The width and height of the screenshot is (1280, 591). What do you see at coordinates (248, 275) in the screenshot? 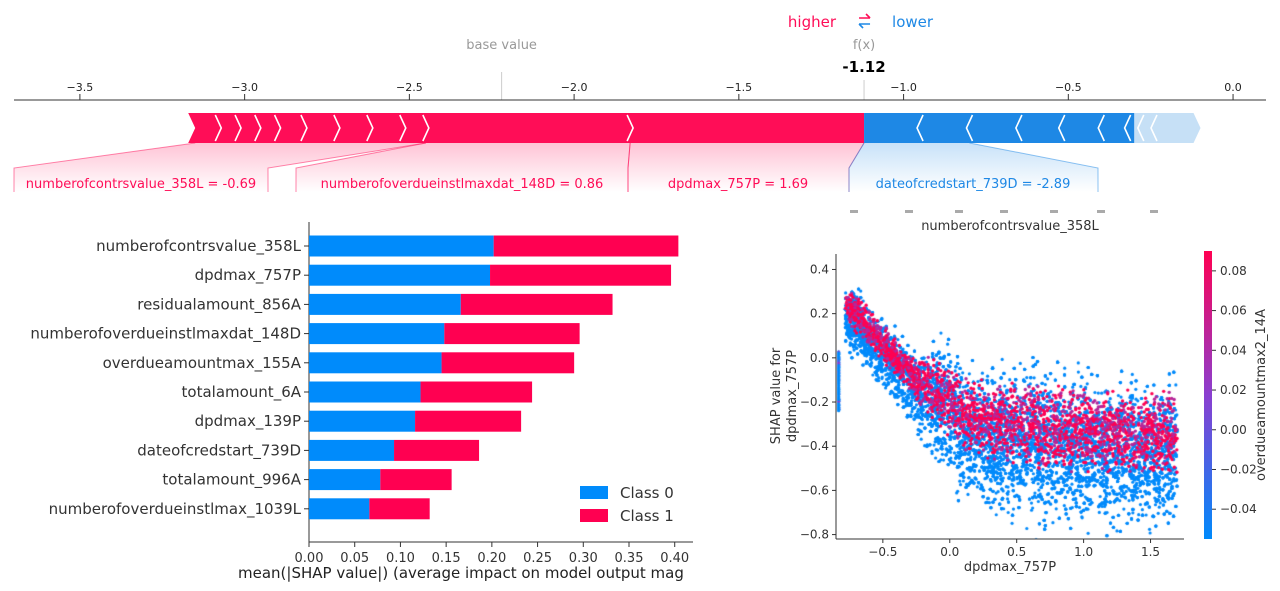
I see `bar-category-label: dpdmax_757P` at bounding box center [248, 275].